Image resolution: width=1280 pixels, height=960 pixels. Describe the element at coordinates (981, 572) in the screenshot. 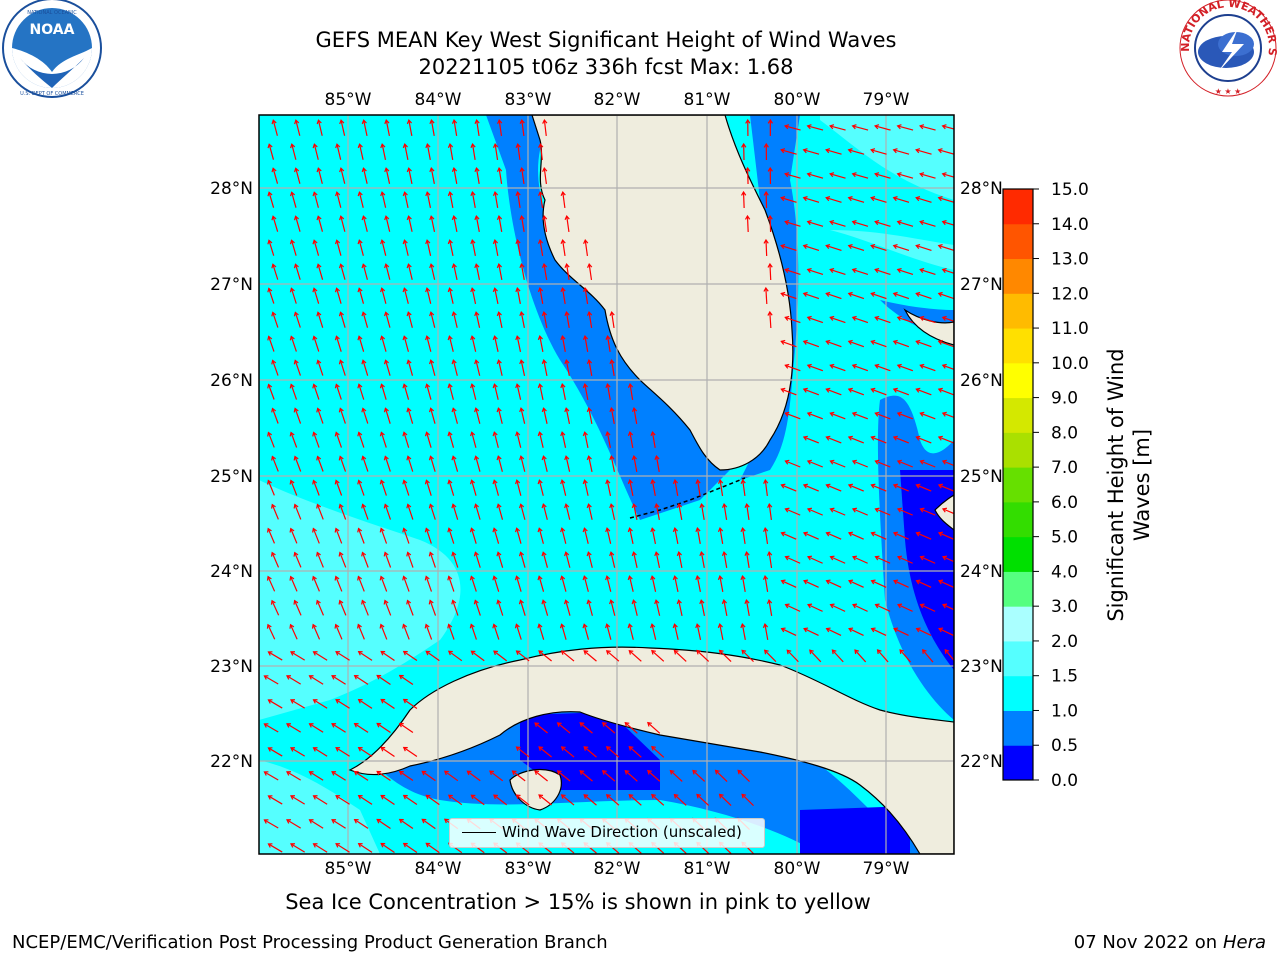

I see `lat-tick-right: 24°N` at that location.